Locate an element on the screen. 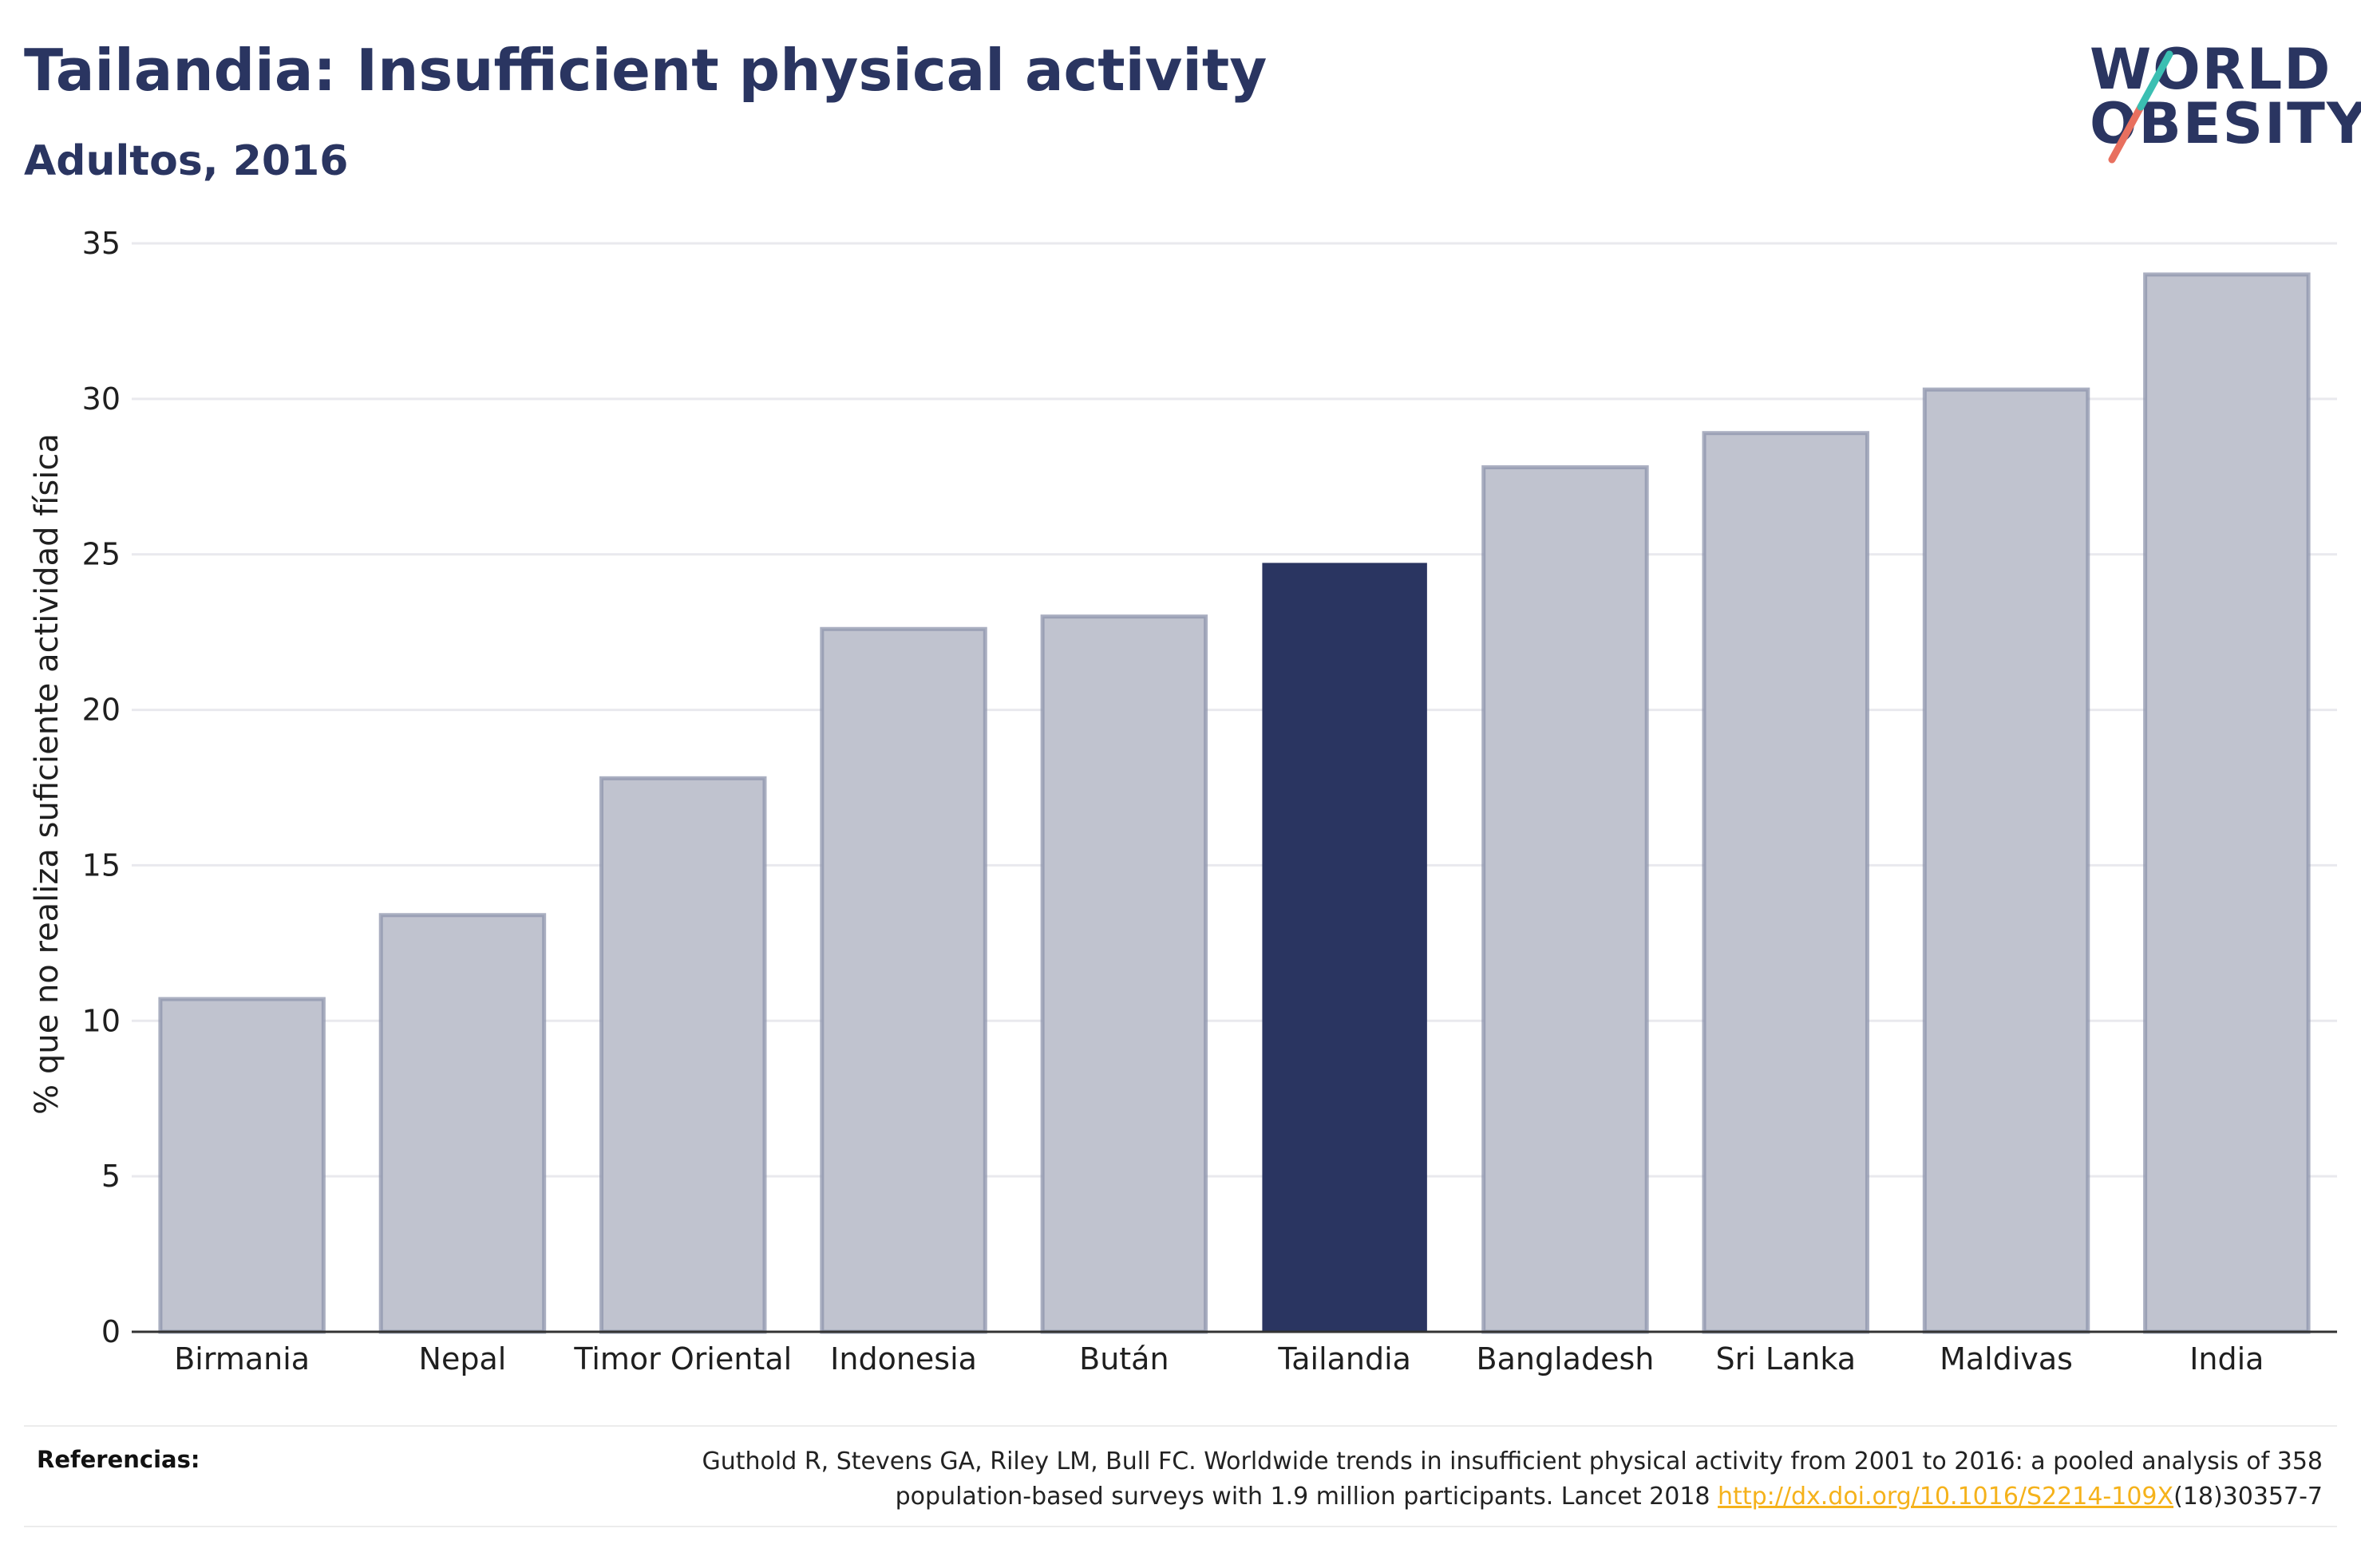  y-tick-label: 0 is located at coordinates (111, 1331).